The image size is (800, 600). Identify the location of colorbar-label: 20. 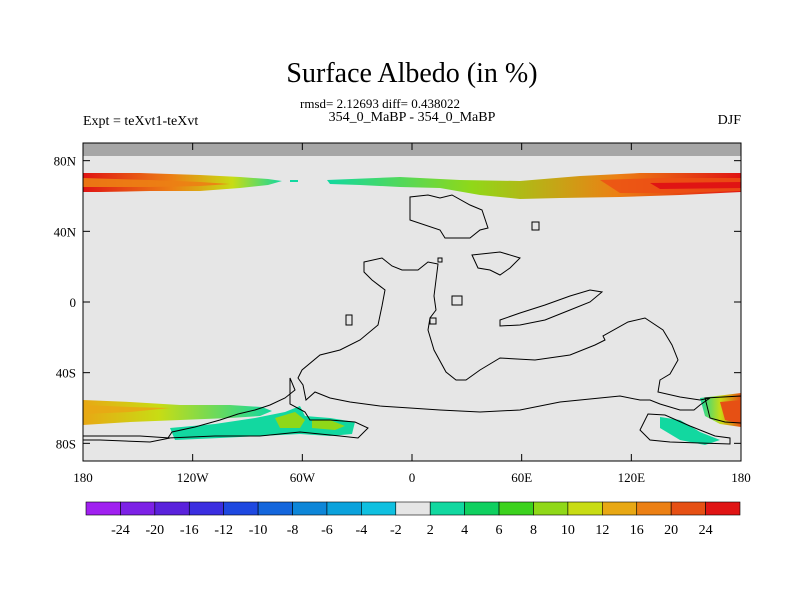
(671, 530).